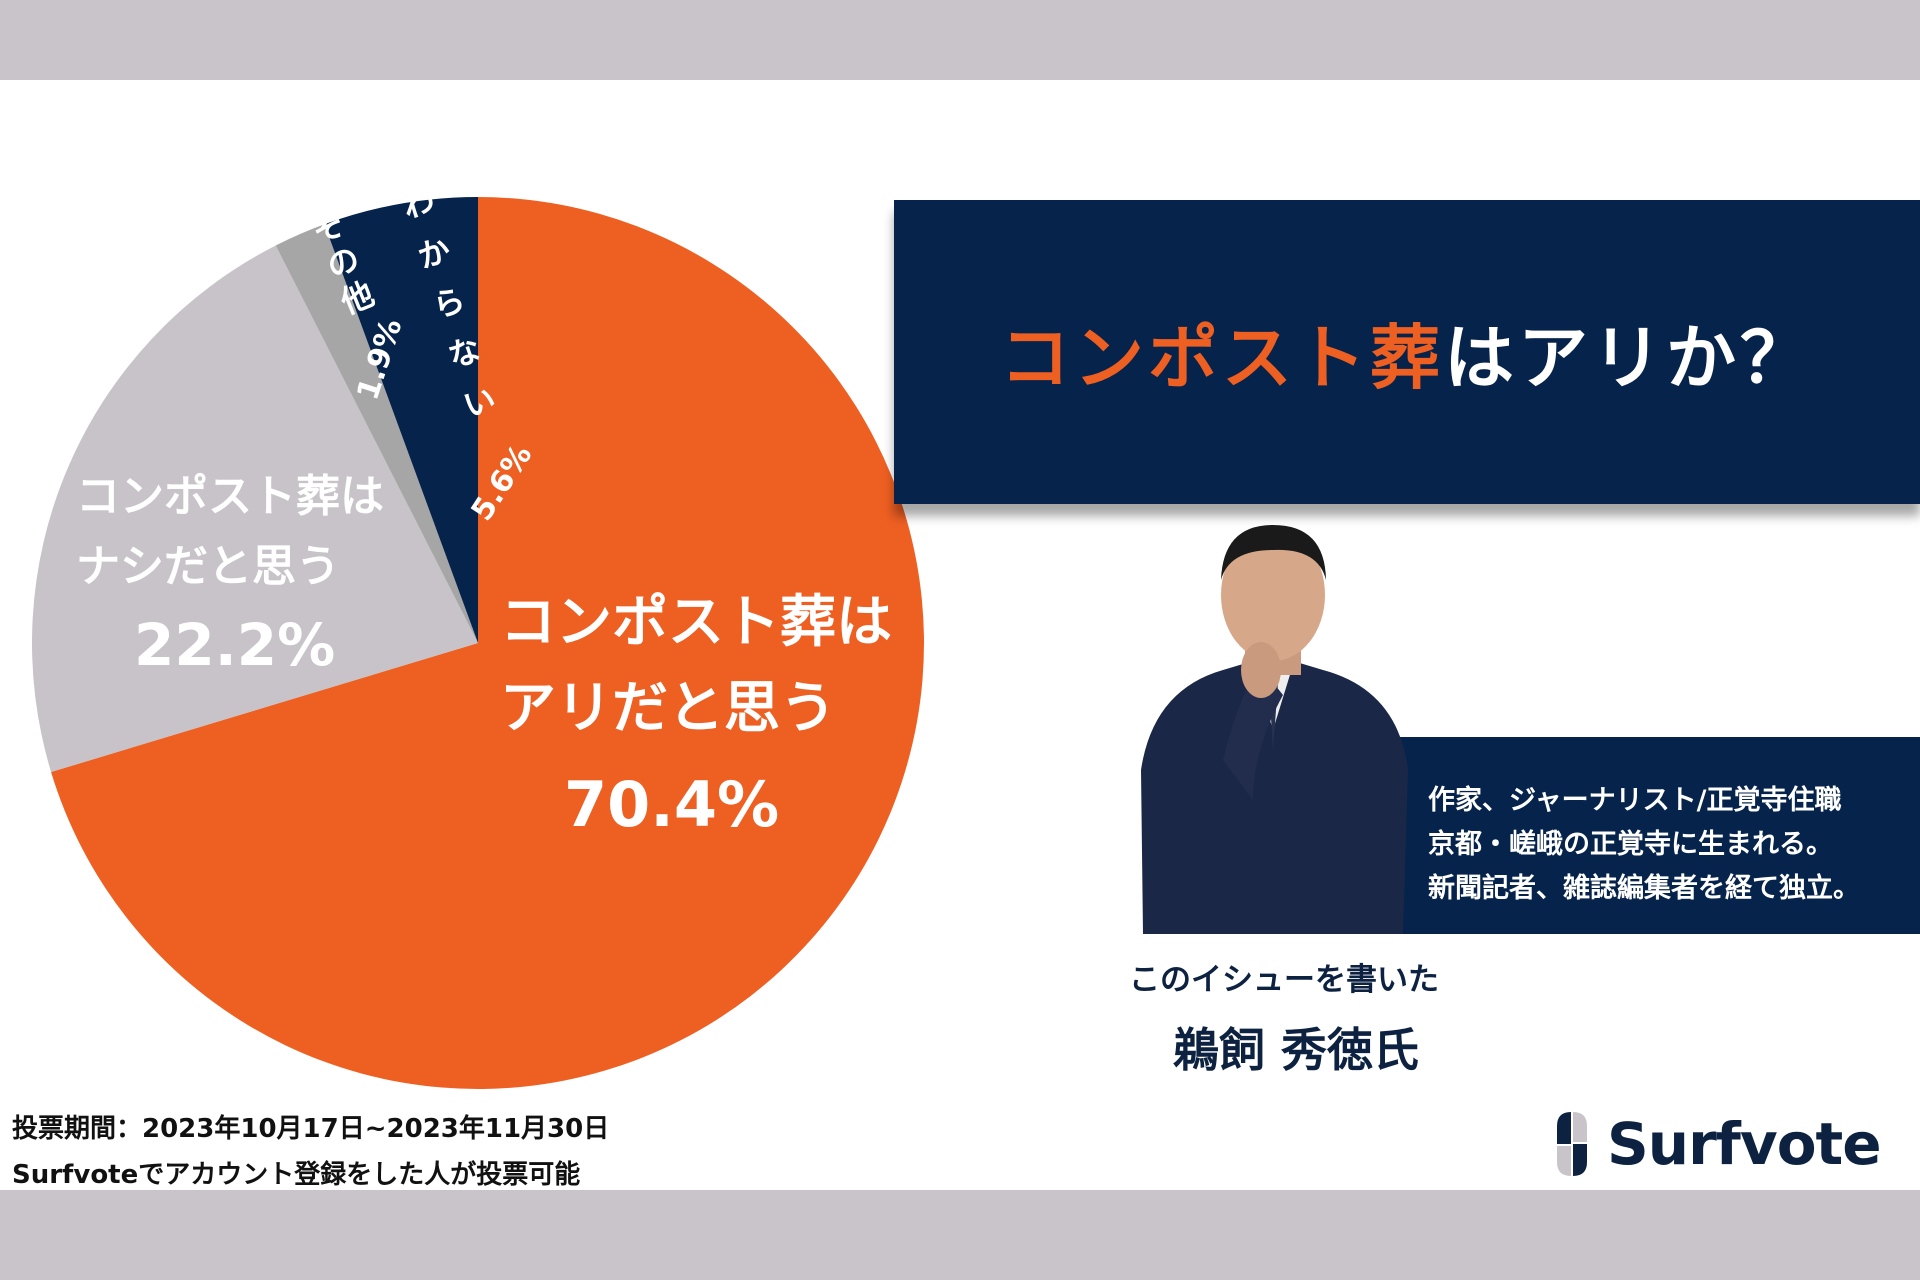 The image size is (1920, 1280). I want to click on slice-label-other-text: その他, so click(341, 265).